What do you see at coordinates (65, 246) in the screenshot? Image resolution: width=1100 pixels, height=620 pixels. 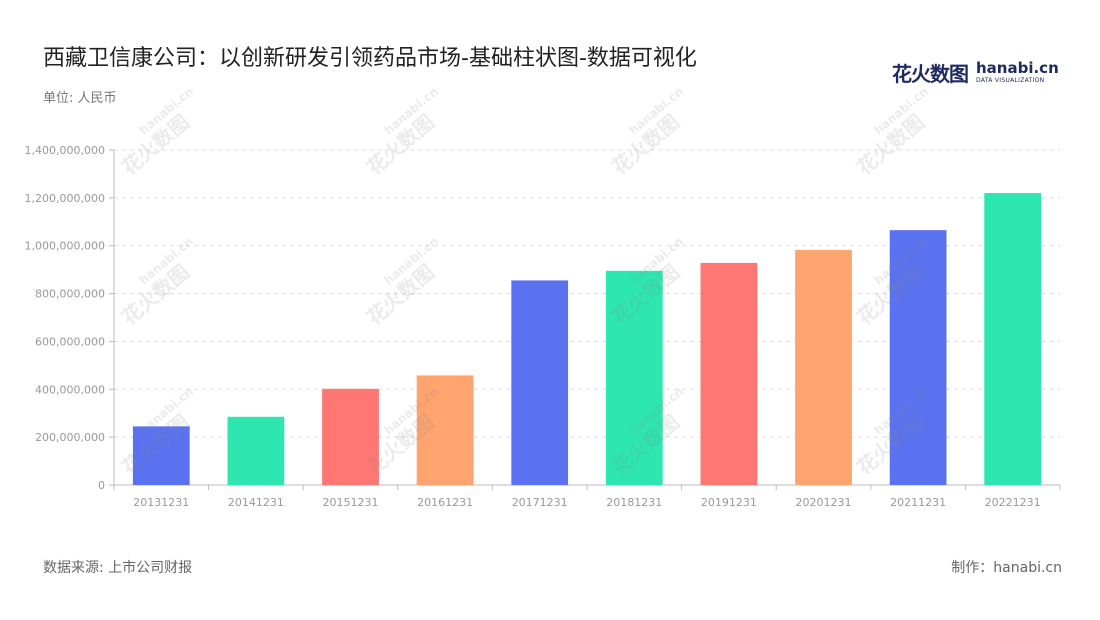 I see `y-tick-label: 1,000,000,000` at bounding box center [65, 246].